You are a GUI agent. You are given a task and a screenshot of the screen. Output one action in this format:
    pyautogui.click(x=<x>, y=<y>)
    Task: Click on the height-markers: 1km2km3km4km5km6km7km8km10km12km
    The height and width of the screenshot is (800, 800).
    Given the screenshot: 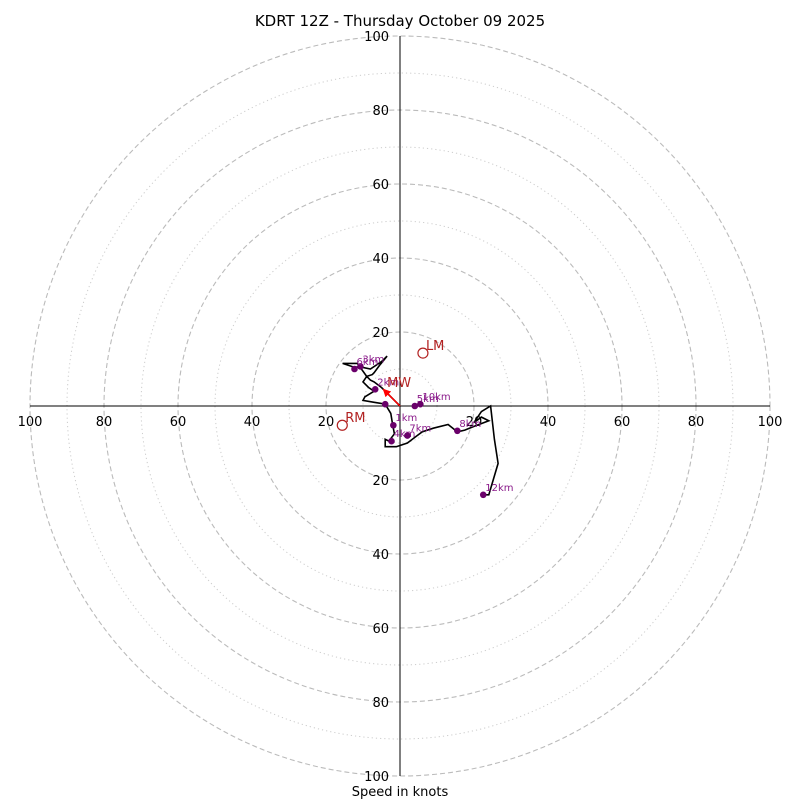 What is the action you would take?
    pyautogui.click(x=432, y=426)
    